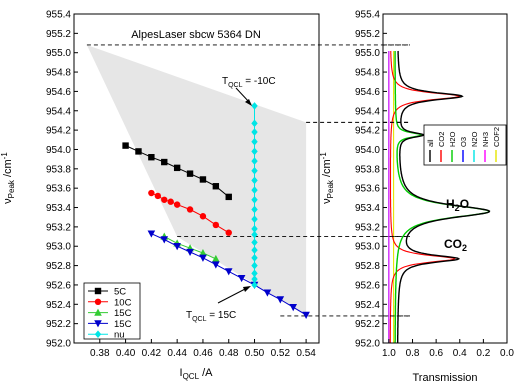 This screenshot has height=383, width=514. Describe the element at coordinates (126, 353) in the screenshot. I see `x-tick-label: 0.40` at that location.